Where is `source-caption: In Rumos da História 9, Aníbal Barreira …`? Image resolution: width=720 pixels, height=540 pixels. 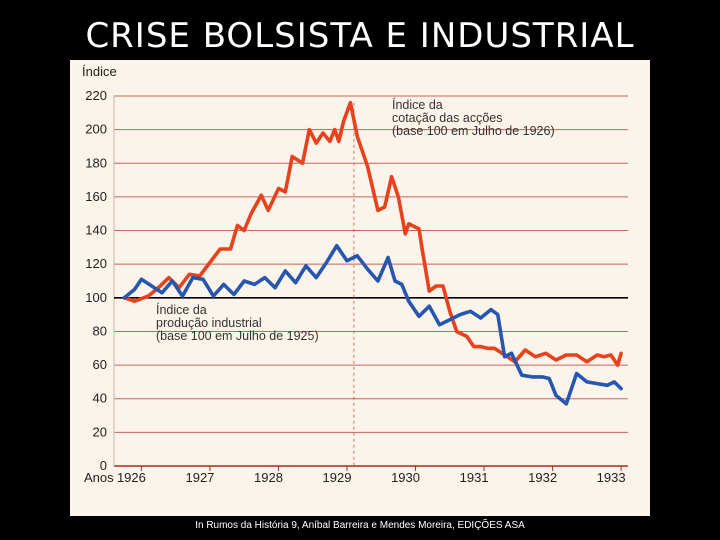 source-caption: In Rumos da História 9, Aníbal Barreira … is located at coordinates (360, 525).